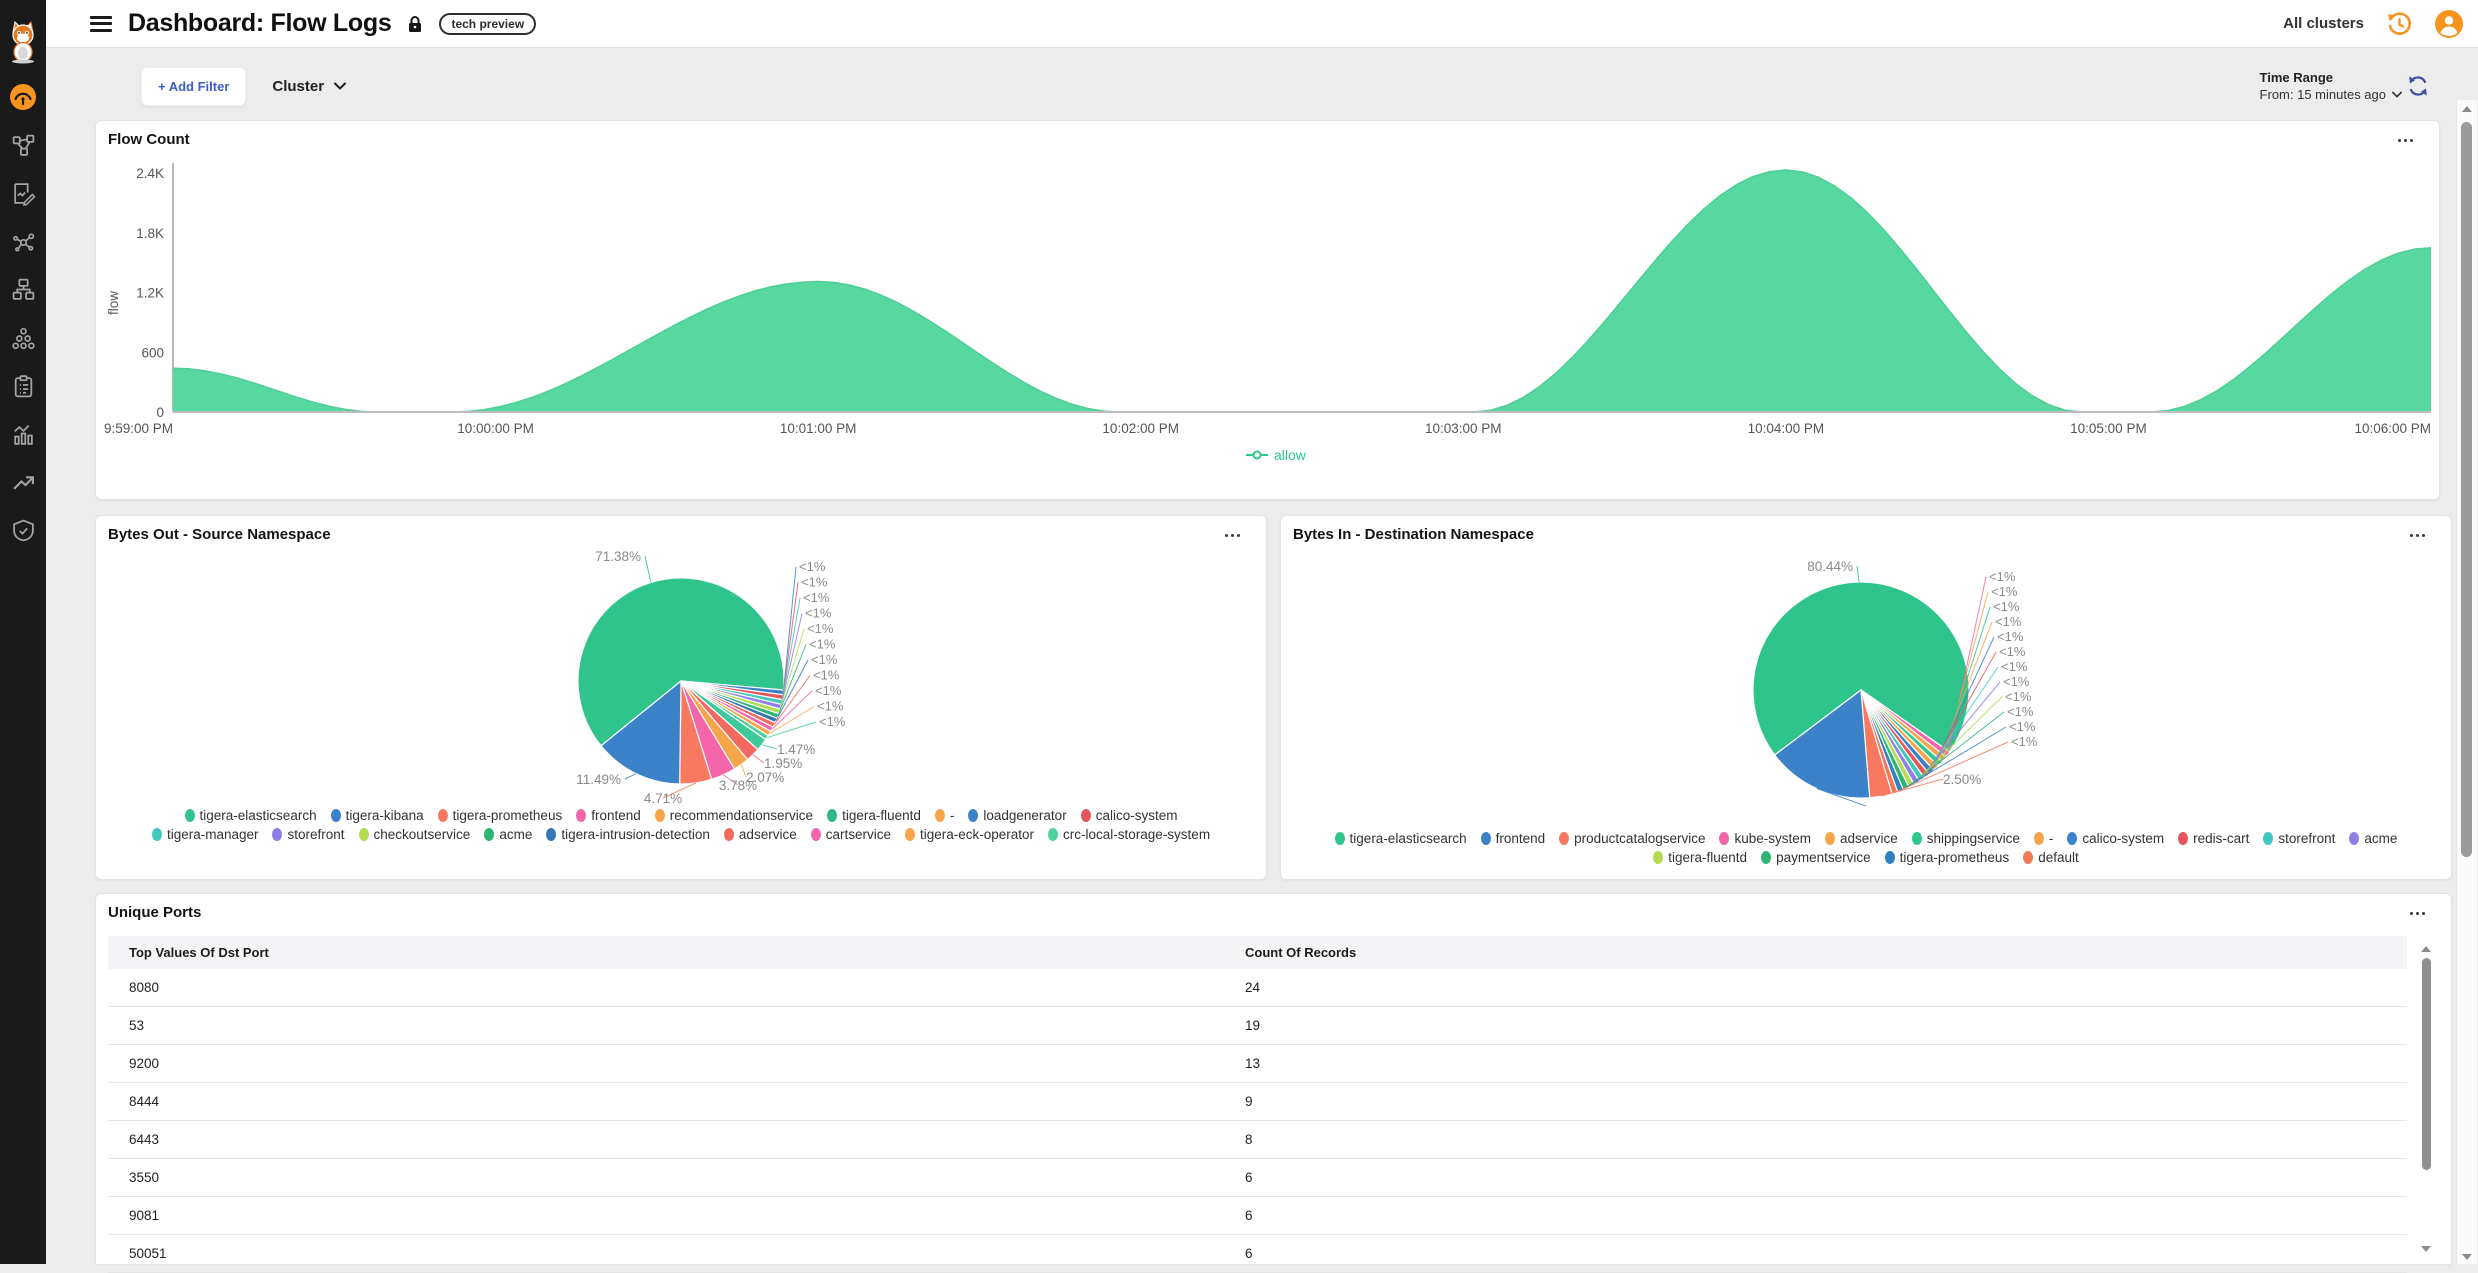 The width and height of the screenshot is (2478, 1273). What do you see at coordinates (1290, 455) in the screenshot?
I see `legend-label: allow` at bounding box center [1290, 455].